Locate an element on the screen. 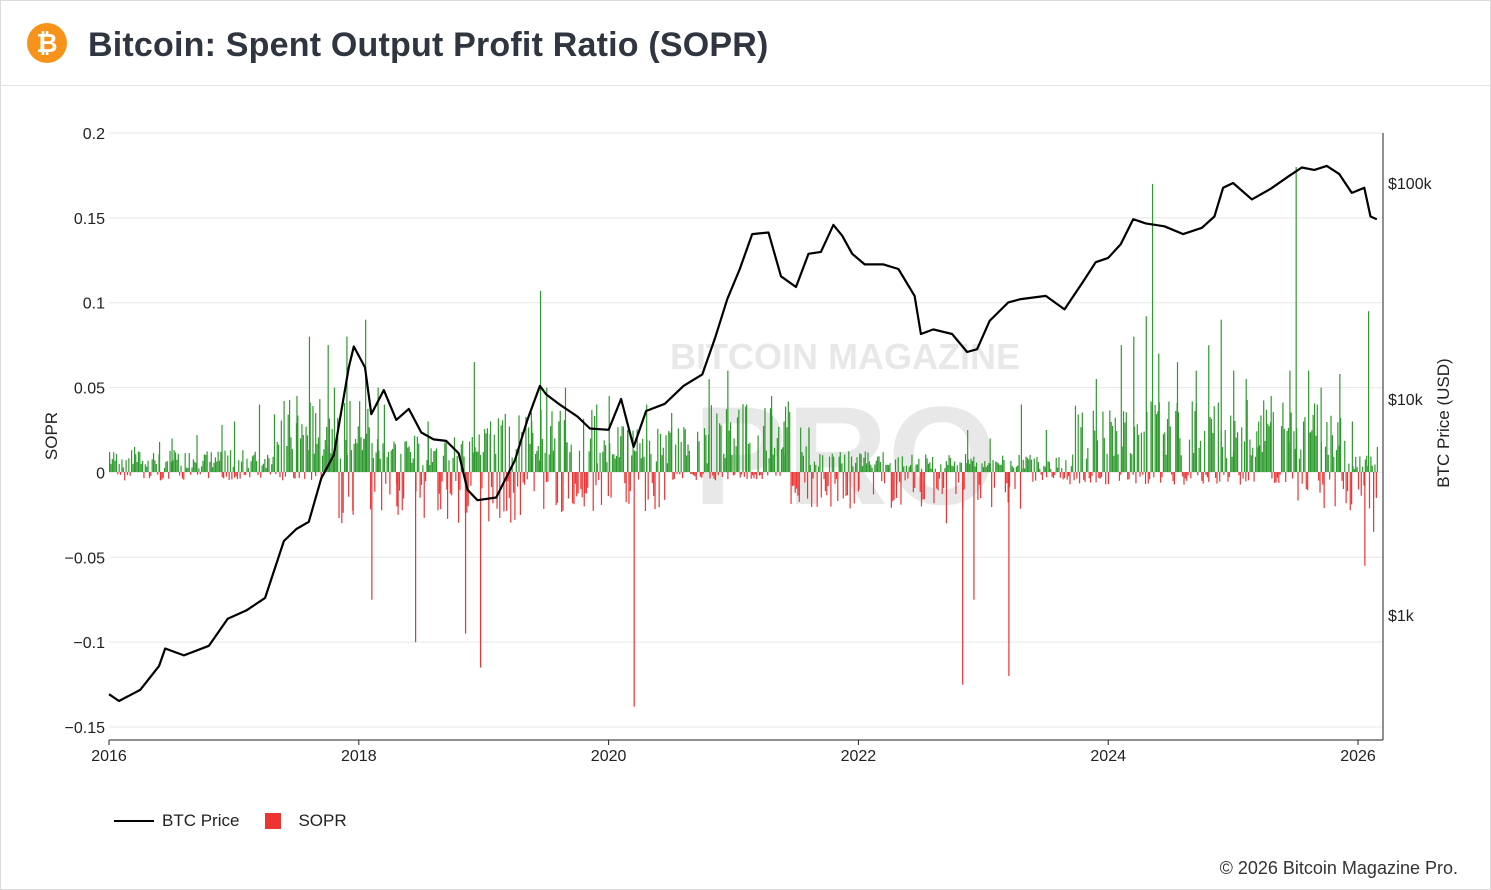 The width and height of the screenshot is (1491, 890). y-right-tick-label: $100k is located at coordinates (1410, 184).